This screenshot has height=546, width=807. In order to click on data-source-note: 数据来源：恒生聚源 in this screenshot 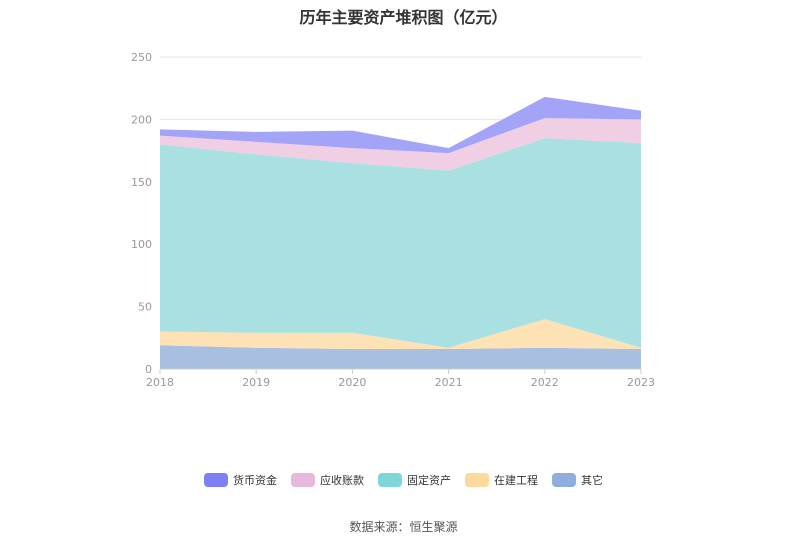, I will do `click(403, 527)`.